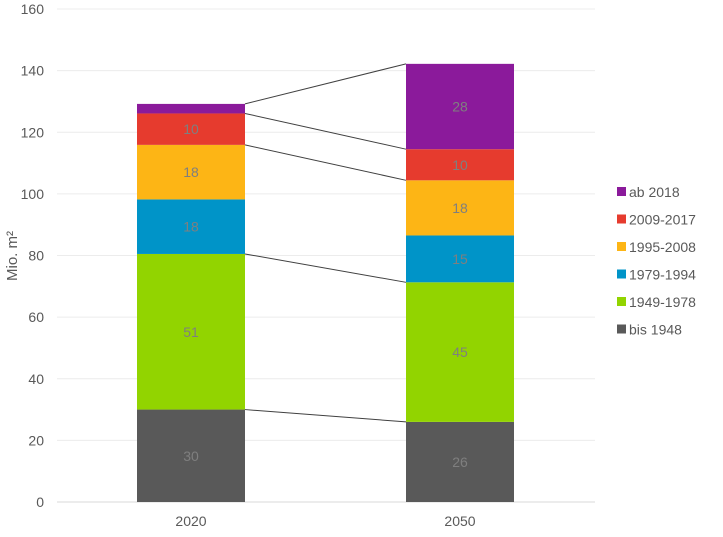  What do you see at coordinates (325, 521) in the screenshot?
I see `x-axis-ticks: 2020 2050` at bounding box center [325, 521].